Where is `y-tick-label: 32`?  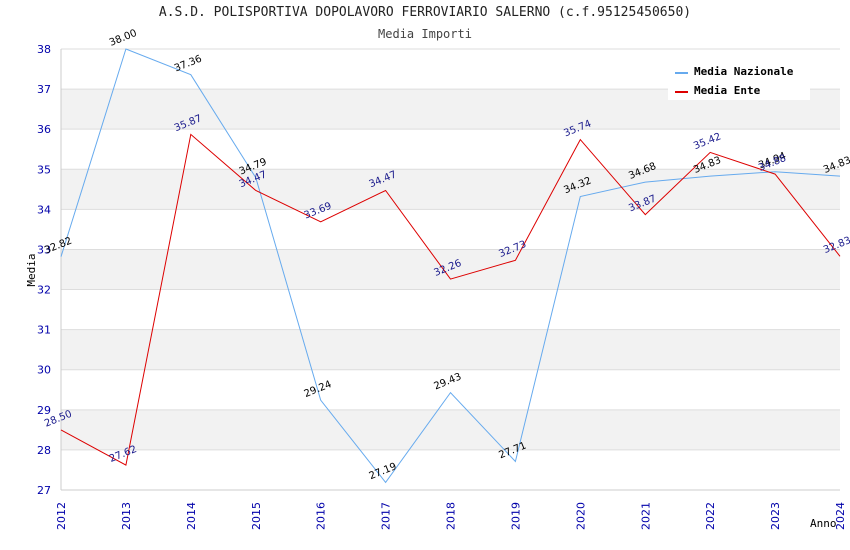
y-tick-label: 32 is located at coordinates (44, 290).